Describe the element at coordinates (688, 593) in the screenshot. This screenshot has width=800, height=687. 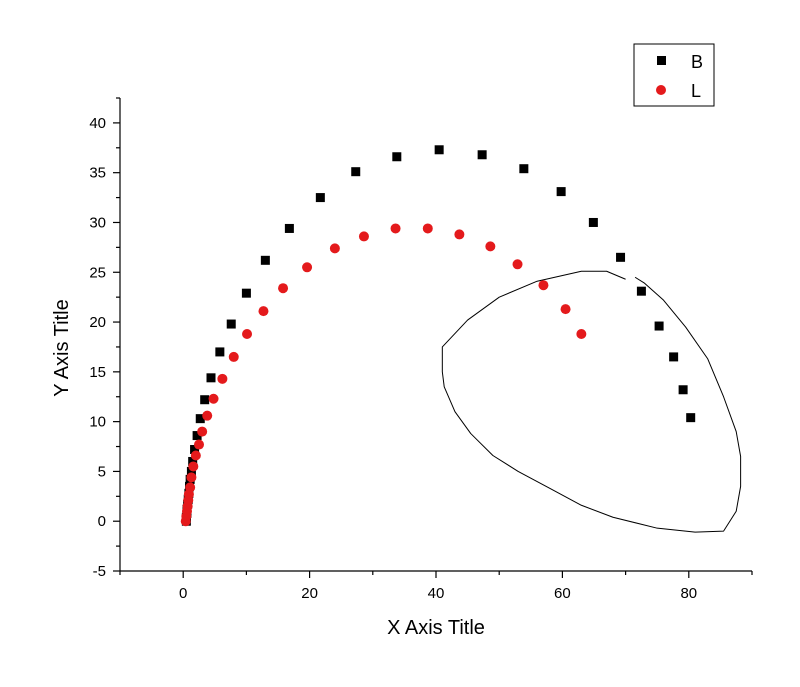
I see `x-tick-label: 80` at that location.